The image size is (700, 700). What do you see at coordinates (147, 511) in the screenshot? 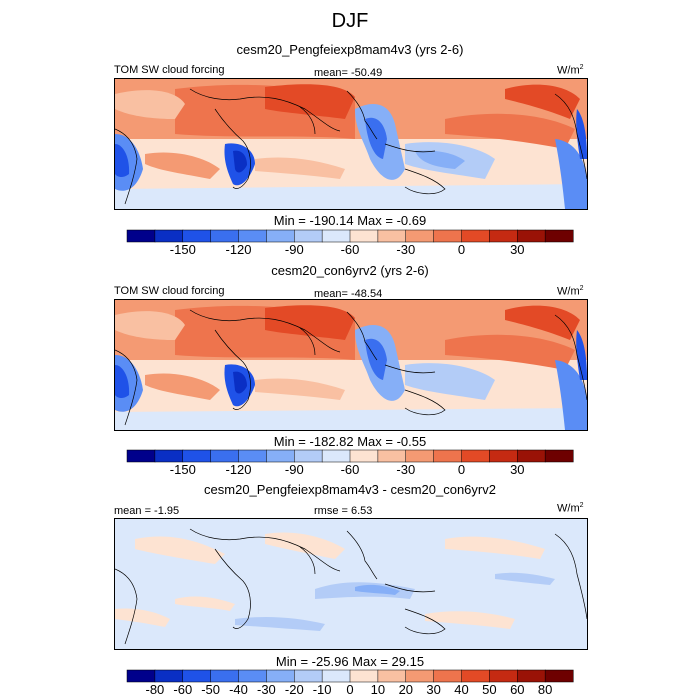
I see `panel3-mean-label: mean = -1.95` at bounding box center [147, 511].